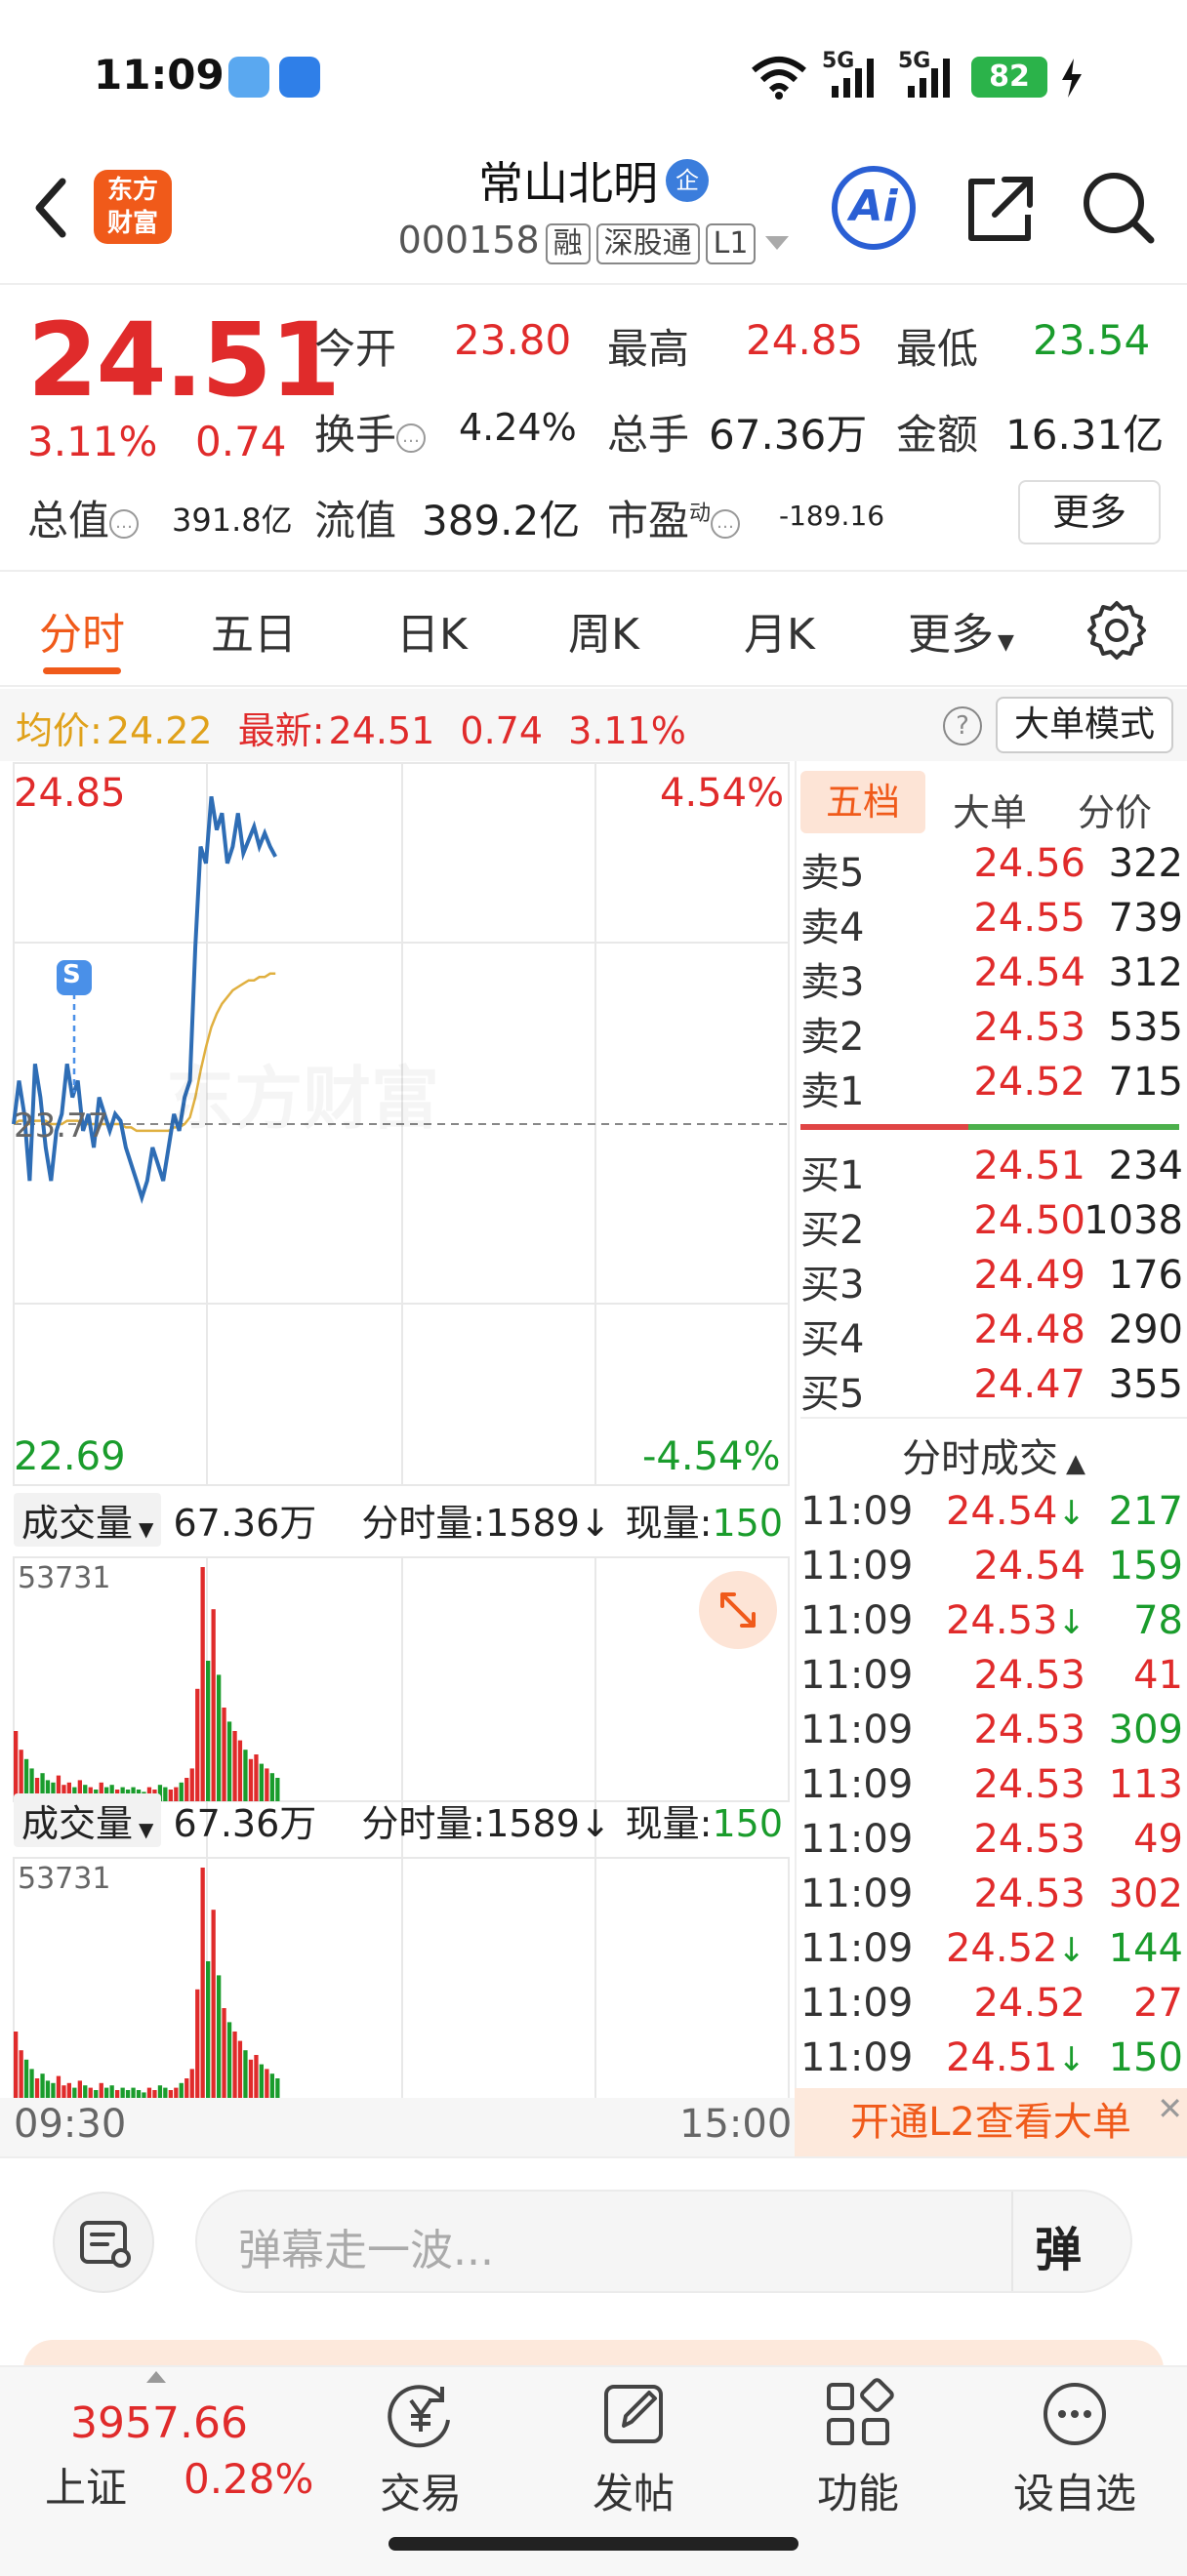 The image size is (1187, 2576). What do you see at coordinates (1145, 1330) in the screenshot?
I see `bid-volume: 290` at bounding box center [1145, 1330].